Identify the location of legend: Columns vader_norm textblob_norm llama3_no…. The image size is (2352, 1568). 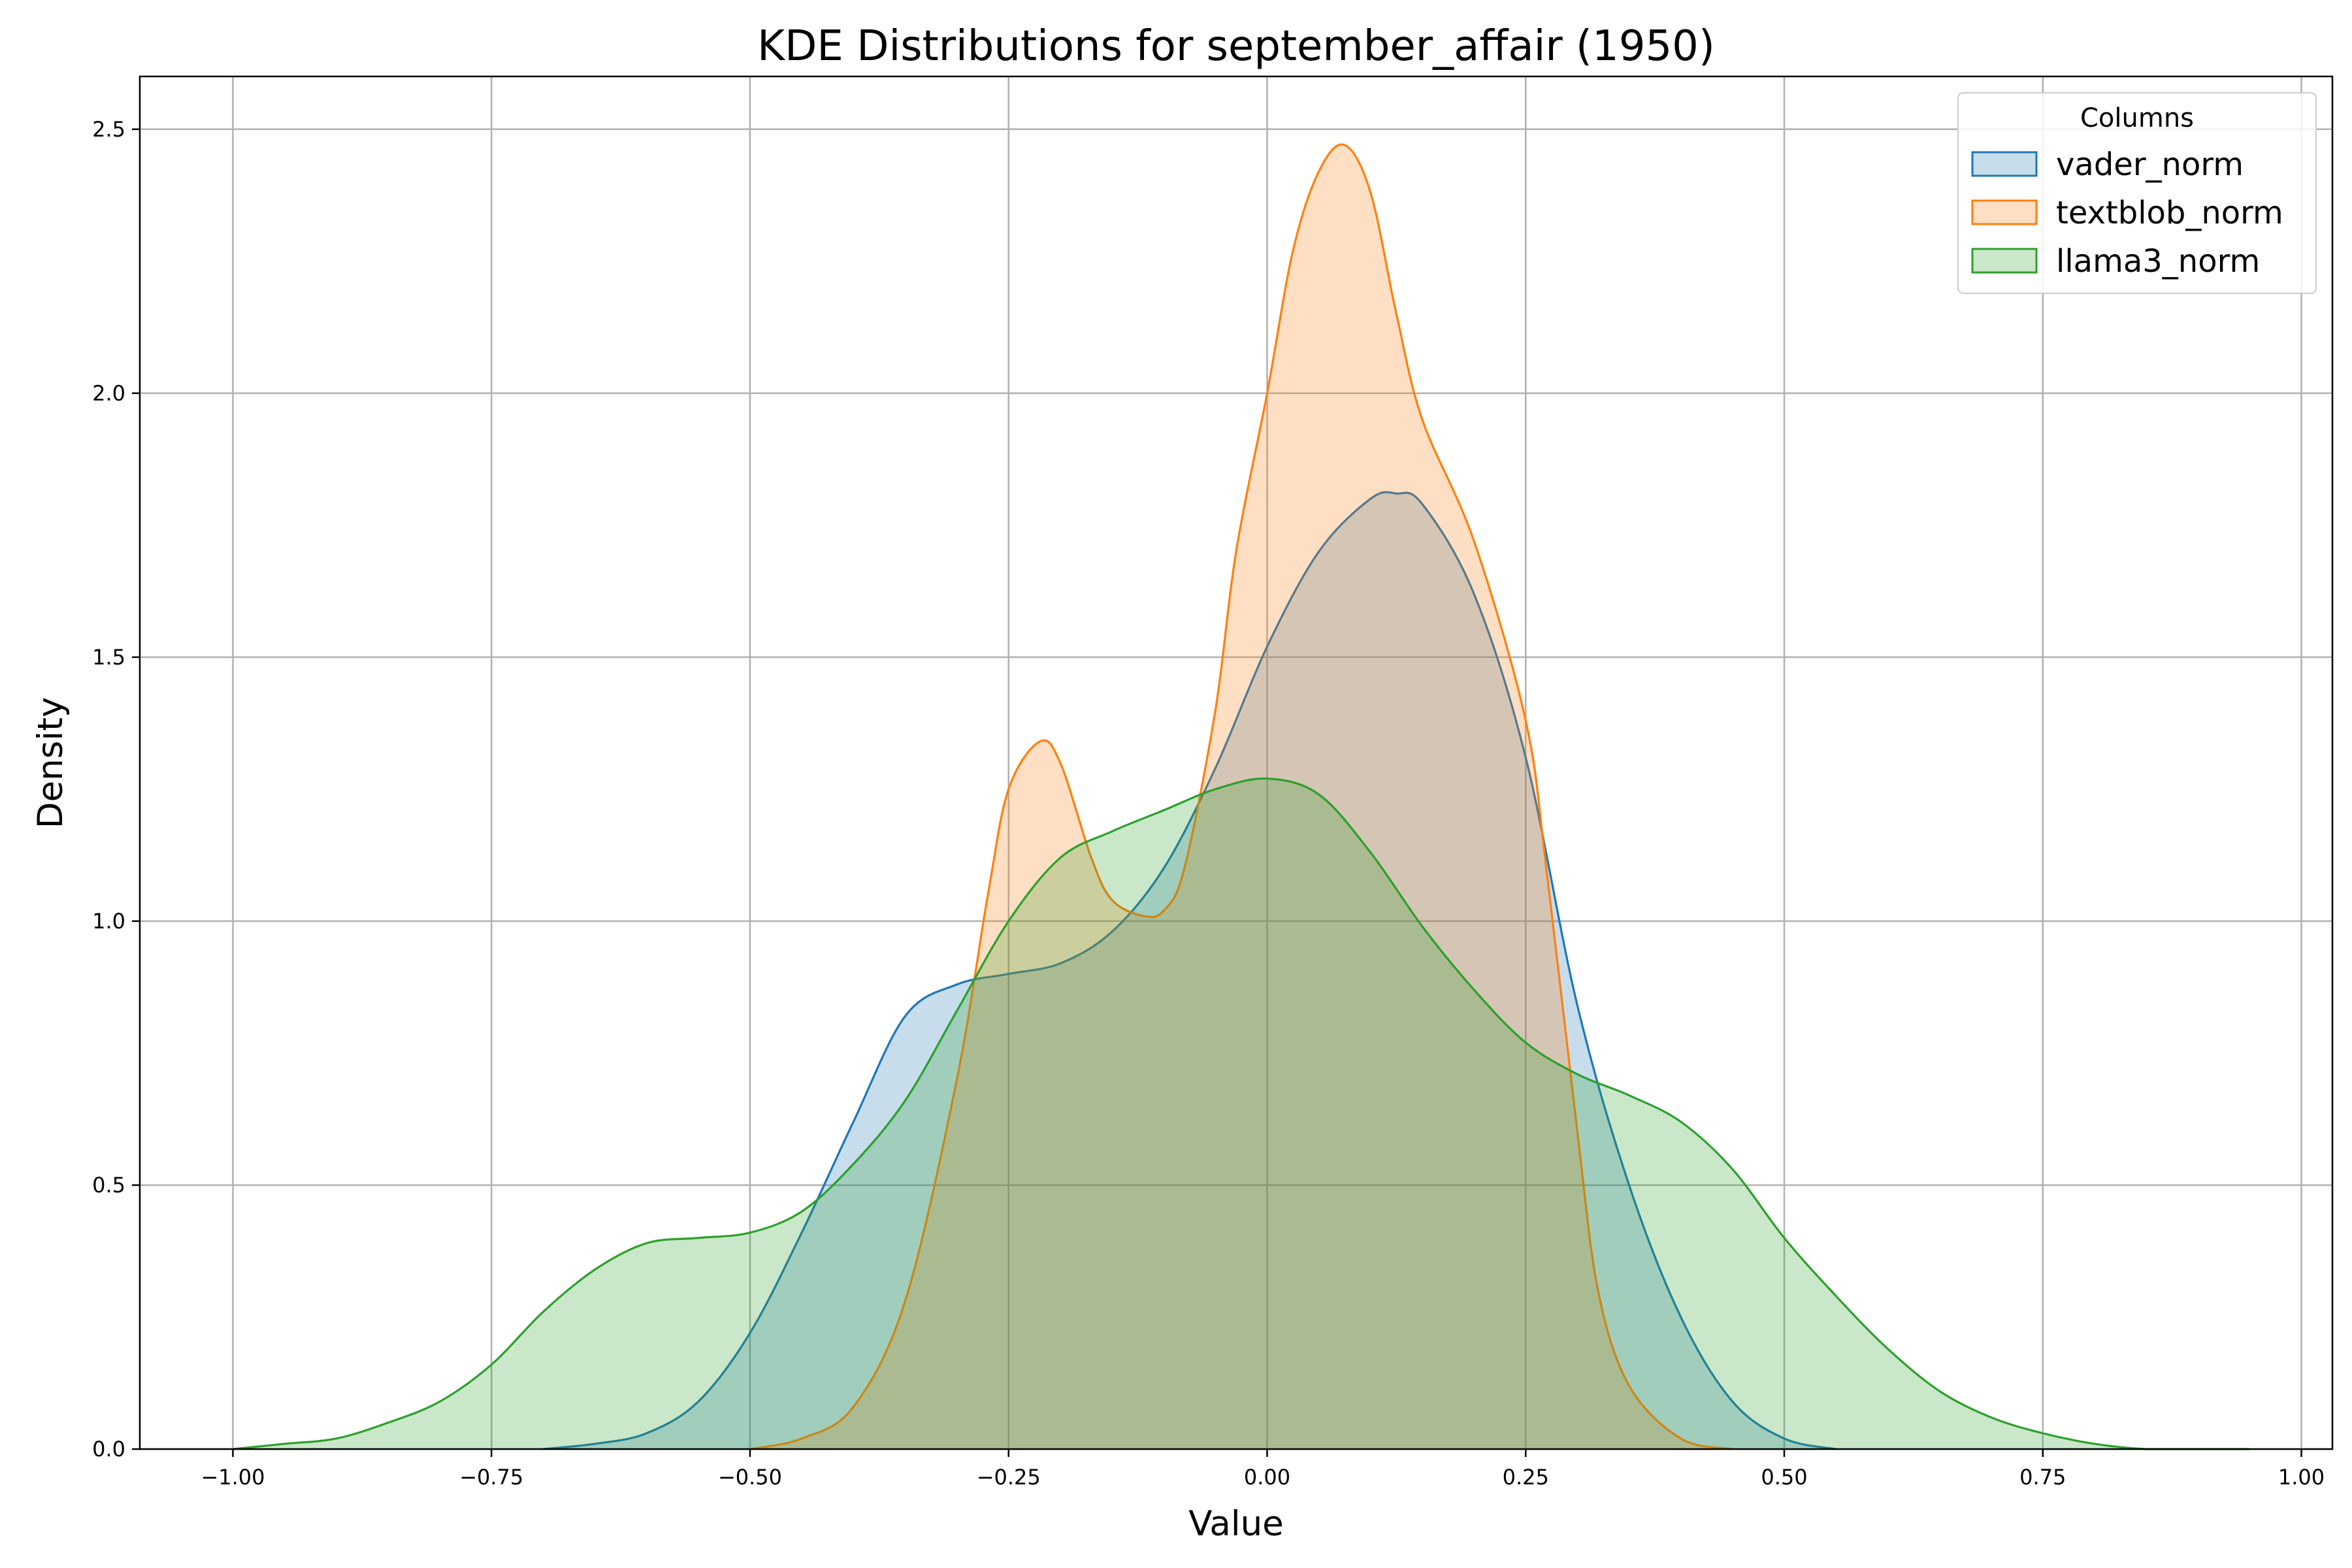
(2137, 193).